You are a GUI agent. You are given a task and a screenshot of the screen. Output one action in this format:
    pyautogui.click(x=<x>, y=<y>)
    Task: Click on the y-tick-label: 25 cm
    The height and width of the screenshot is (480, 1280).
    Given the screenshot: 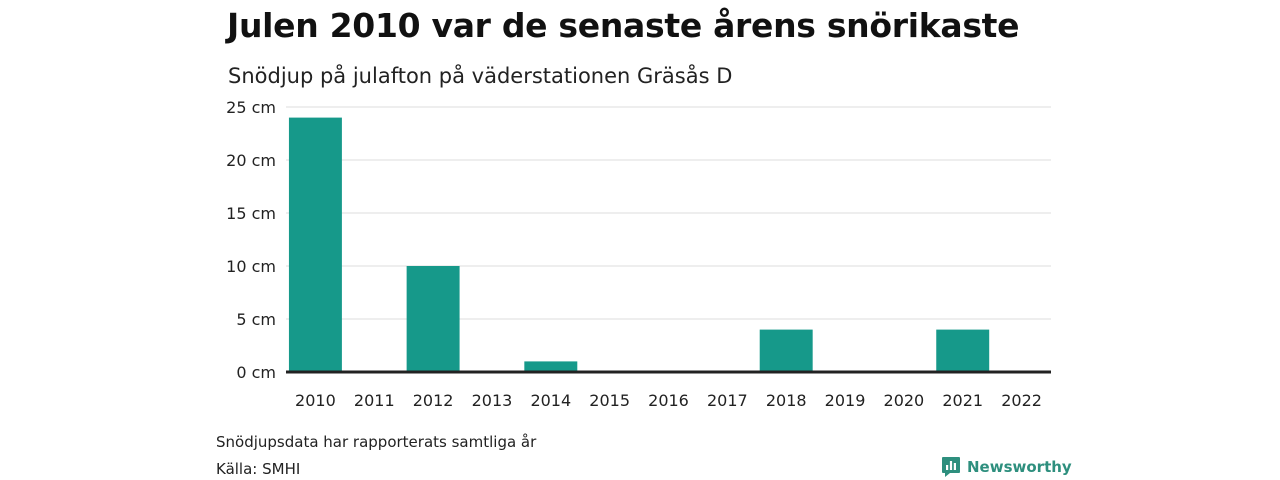 What is the action you would take?
    pyautogui.click(x=251, y=107)
    